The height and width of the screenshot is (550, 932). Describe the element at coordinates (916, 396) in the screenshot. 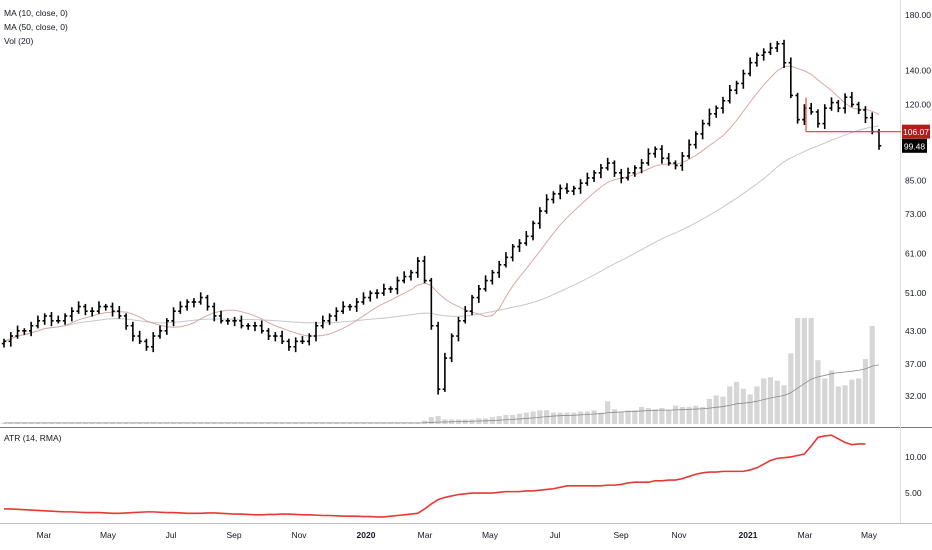

I see `price-tick-label: 32.00` at that location.